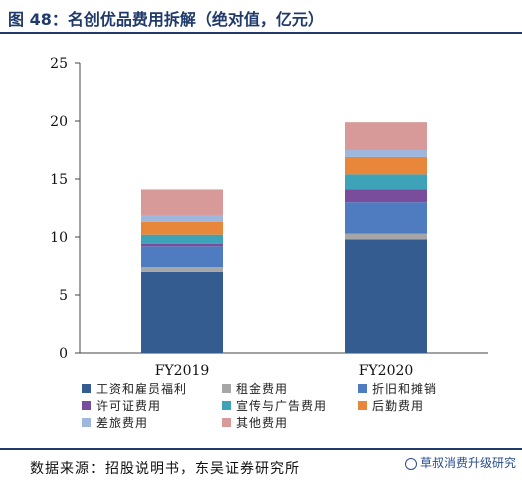 The height and width of the screenshot is (496, 522). I want to click on watermark: 草叔消费升级研究, so click(460, 462).